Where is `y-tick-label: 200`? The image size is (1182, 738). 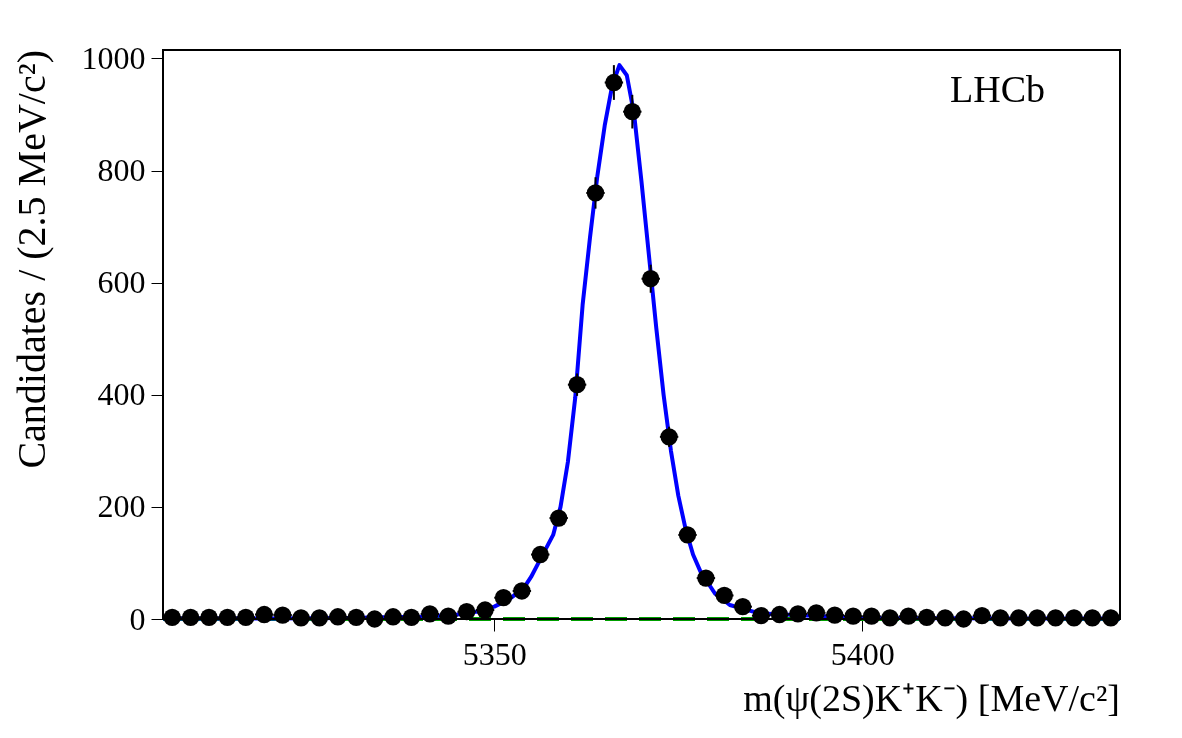 y-tick-label: 200 is located at coordinates (121, 506).